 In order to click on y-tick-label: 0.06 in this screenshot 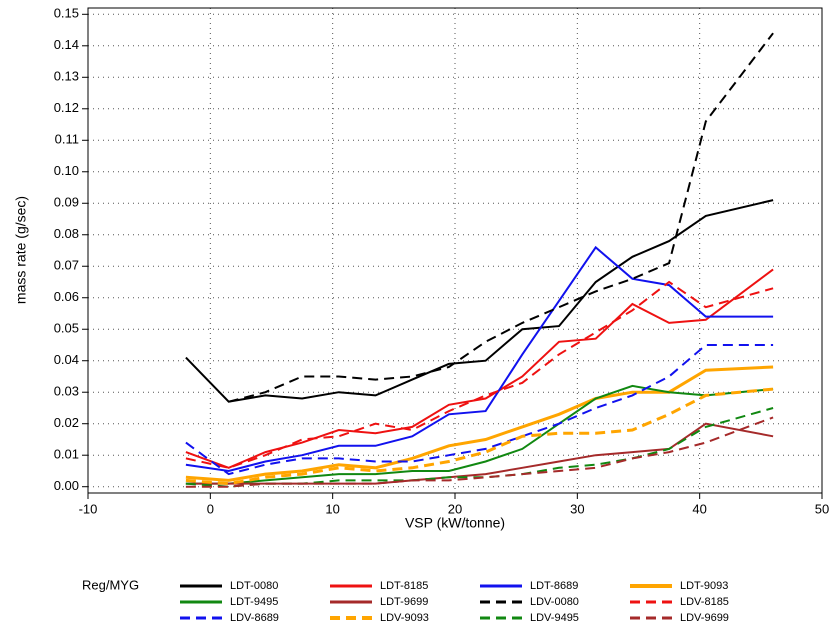, I will do `click(66, 296)`.